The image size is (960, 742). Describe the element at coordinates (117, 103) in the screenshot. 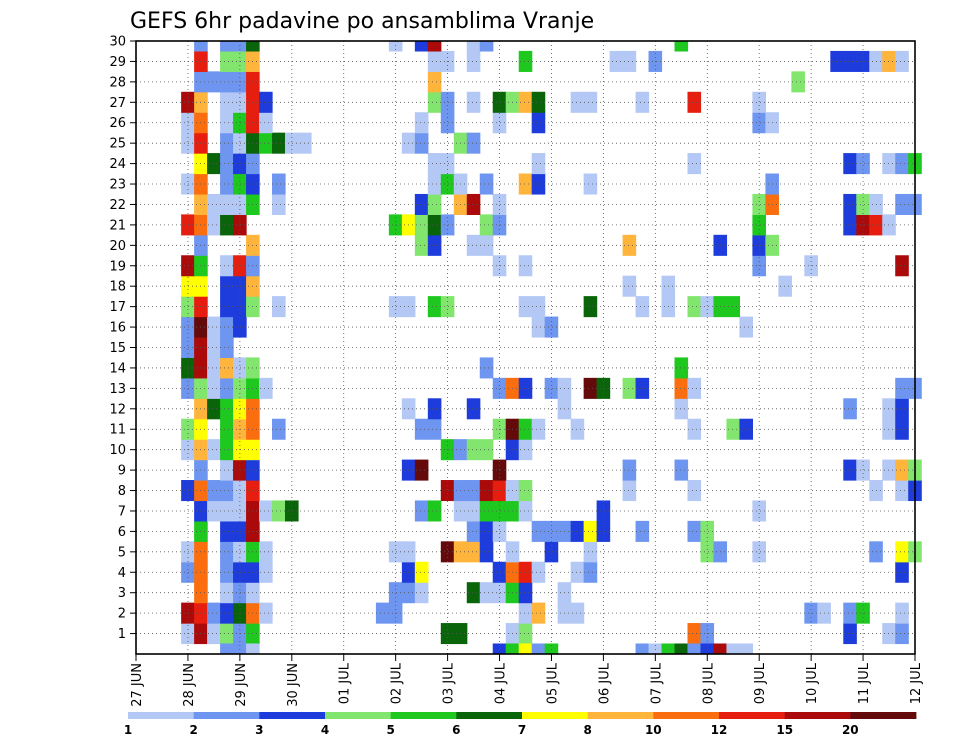

I see `y-tick-label: 27` at that location.